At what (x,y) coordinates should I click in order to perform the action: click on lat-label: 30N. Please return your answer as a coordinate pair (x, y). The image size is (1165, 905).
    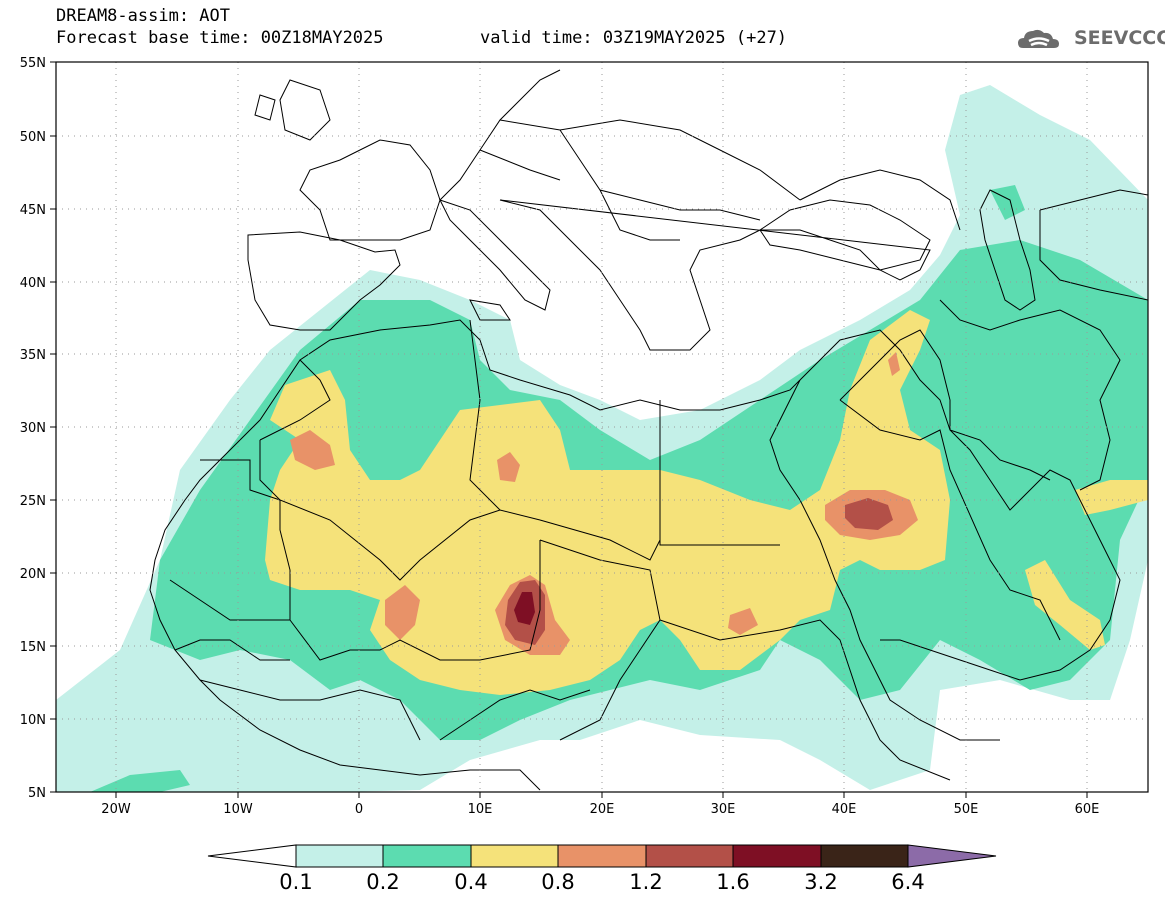
    Looking at the image, I should click on (33, 428).